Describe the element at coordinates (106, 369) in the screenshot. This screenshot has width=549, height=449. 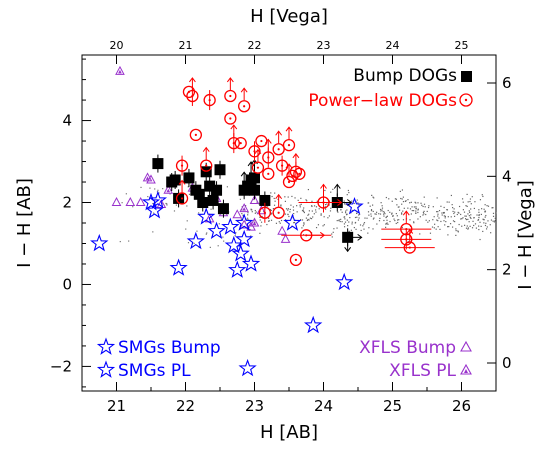
I see `legend-marker-smgs-pl` at that location.